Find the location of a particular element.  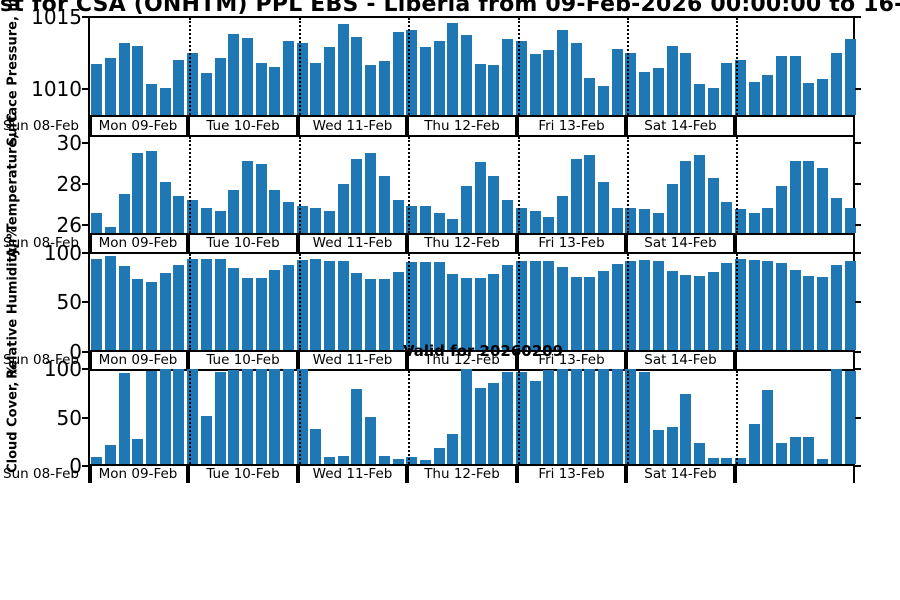

y-tick-label: 1015 is located at coordinates (56, 17).